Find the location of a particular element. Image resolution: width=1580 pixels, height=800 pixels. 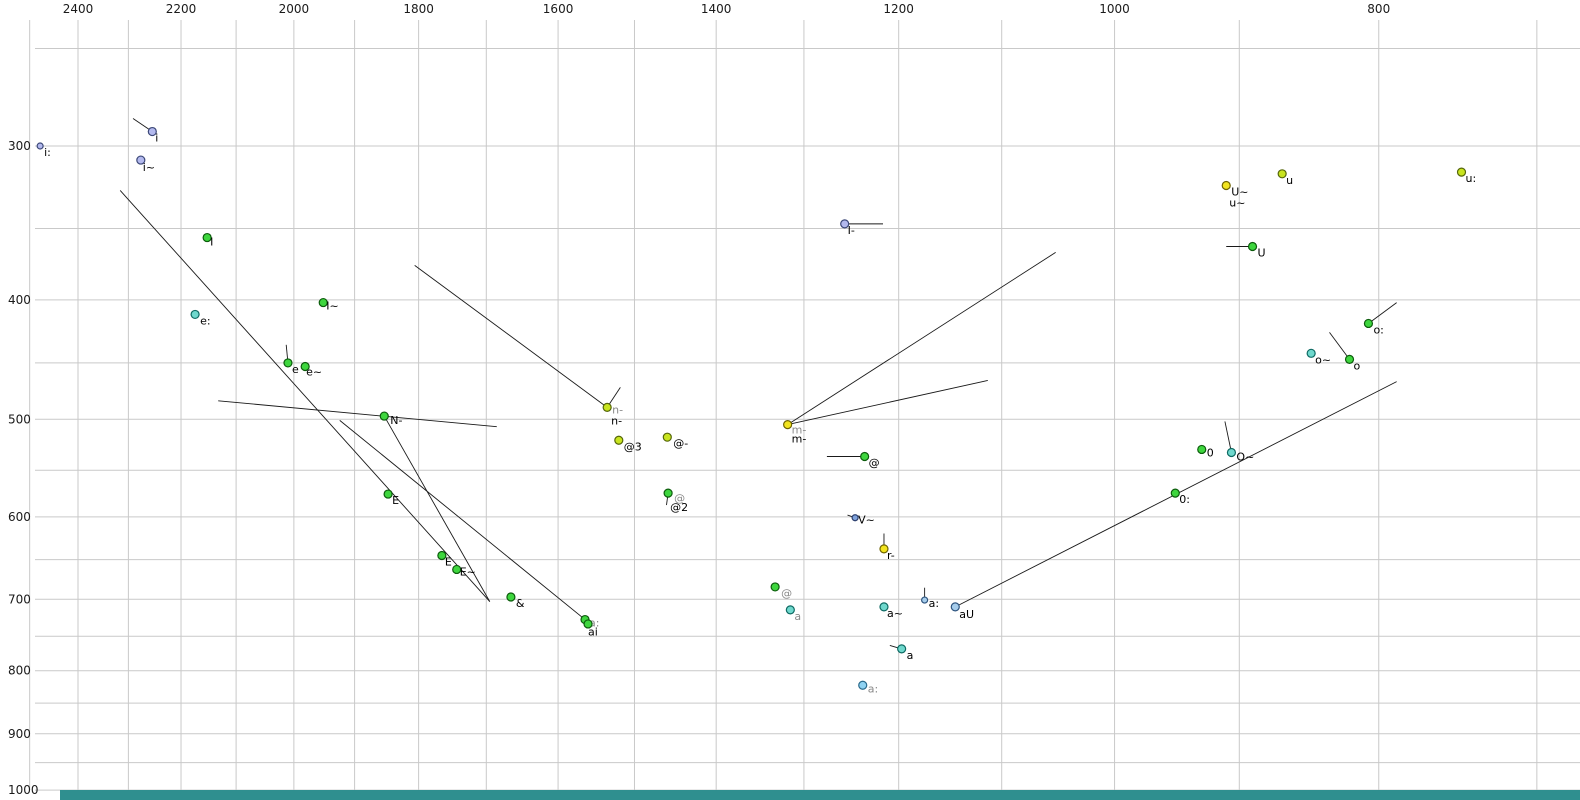

point-label: o~ is located at coordinates (1323, 359).